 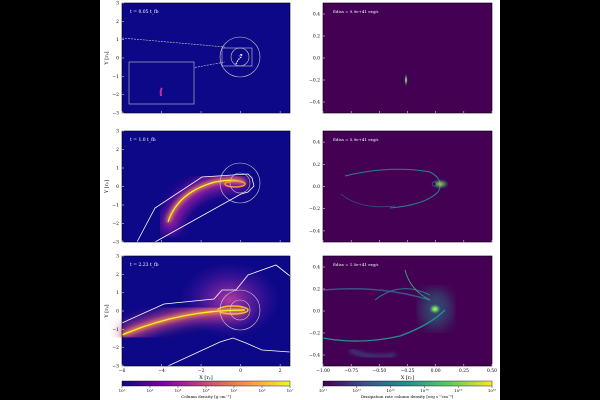 I want to click on colorbar-tick-label: 10¹², so click(x=357, y=390).